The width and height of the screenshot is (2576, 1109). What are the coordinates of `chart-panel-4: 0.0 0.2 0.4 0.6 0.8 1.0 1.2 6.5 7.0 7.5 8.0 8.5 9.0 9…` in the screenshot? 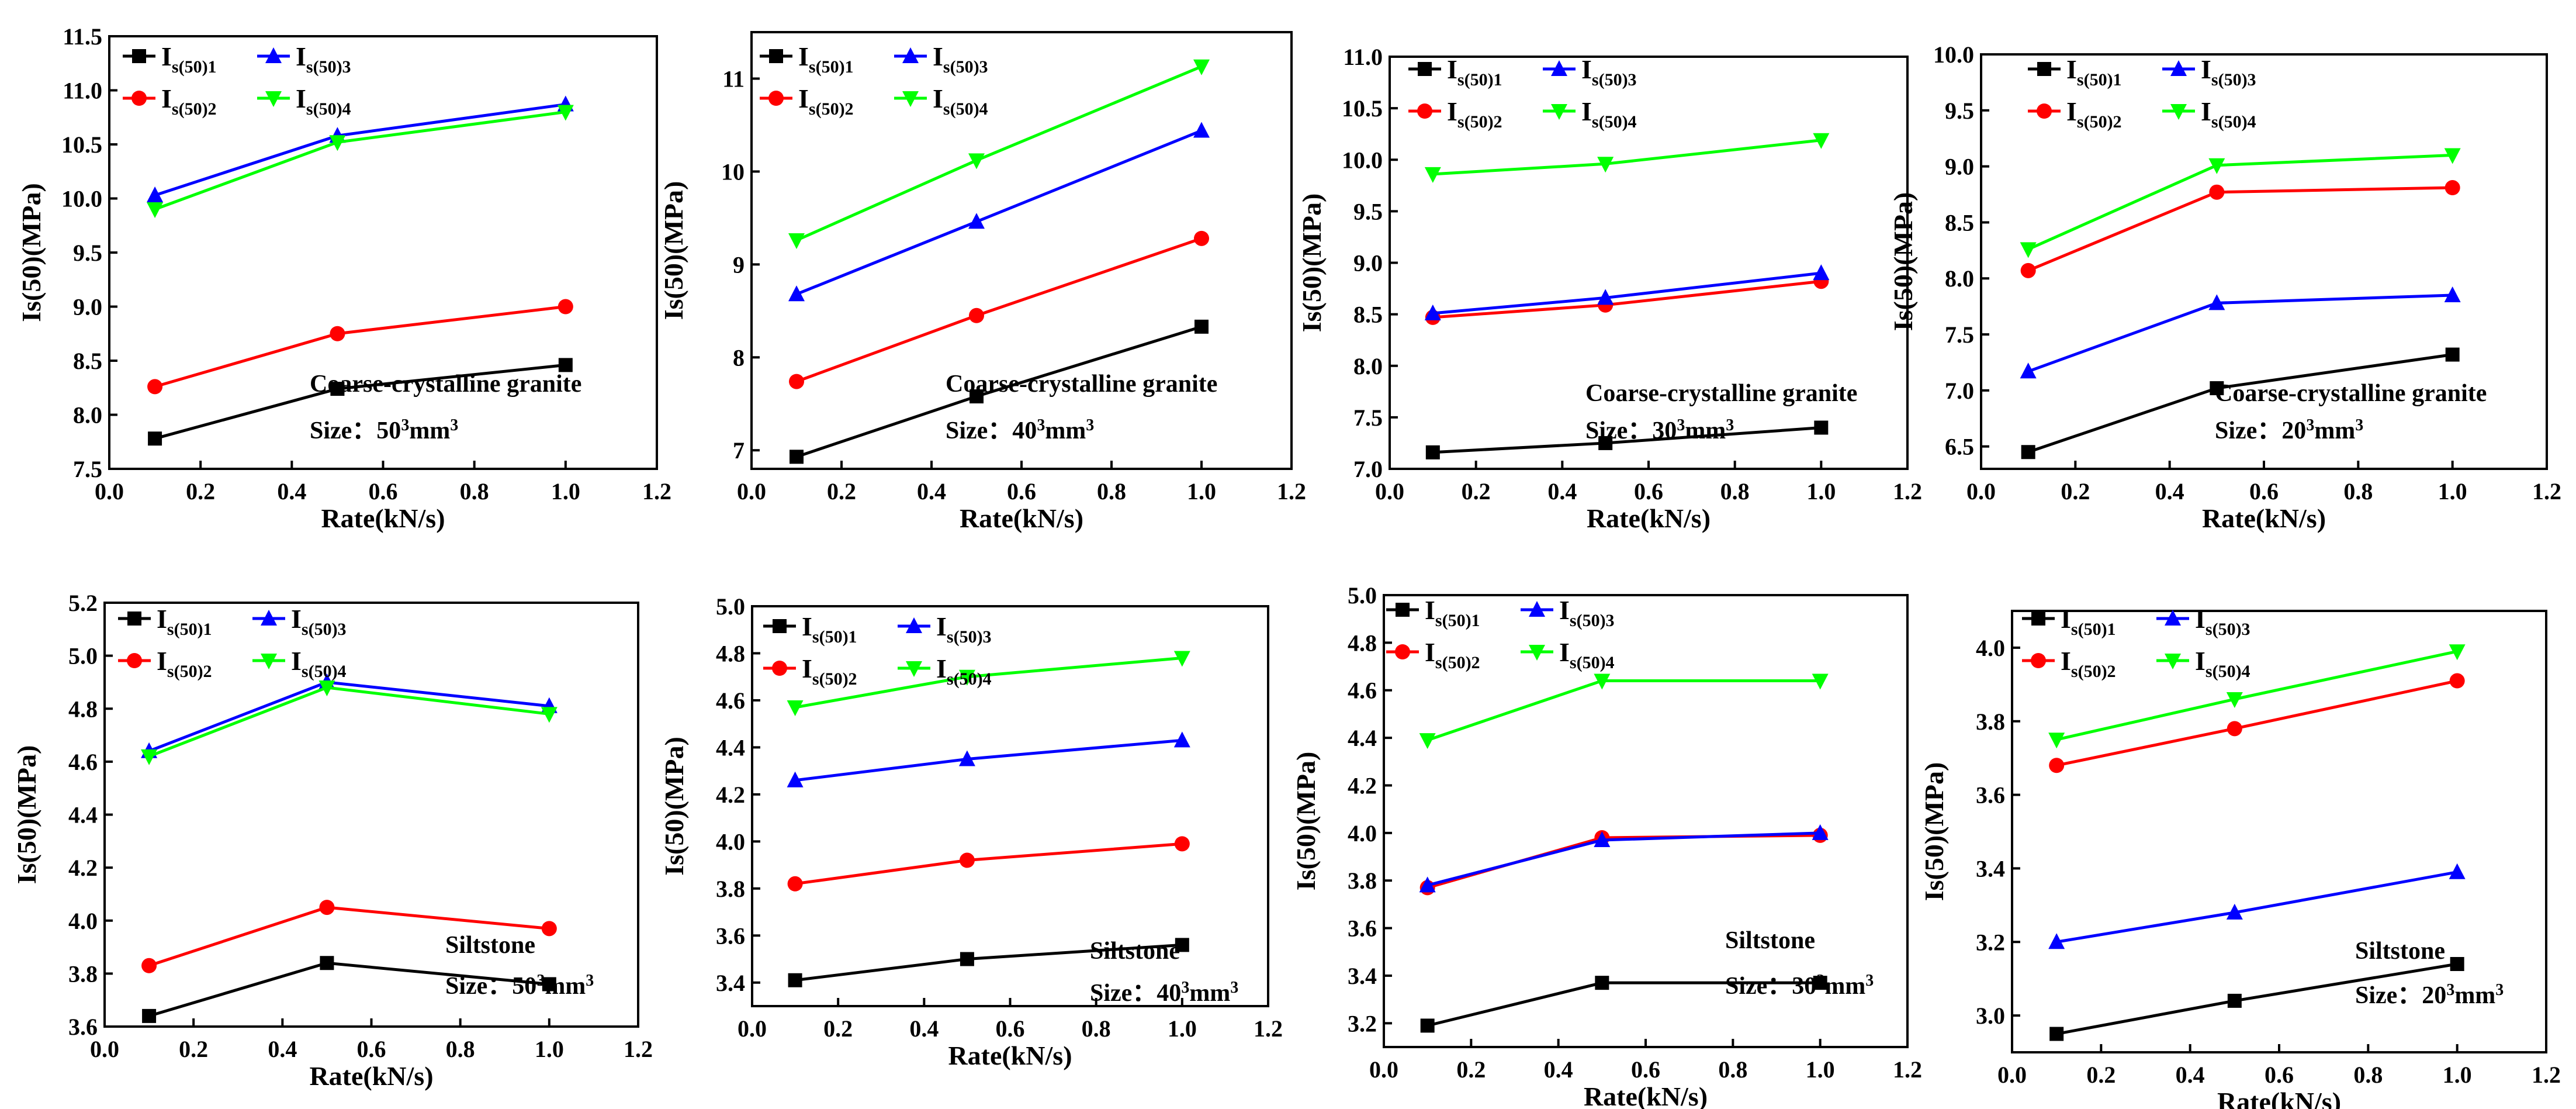 It's located at (2224, 287).